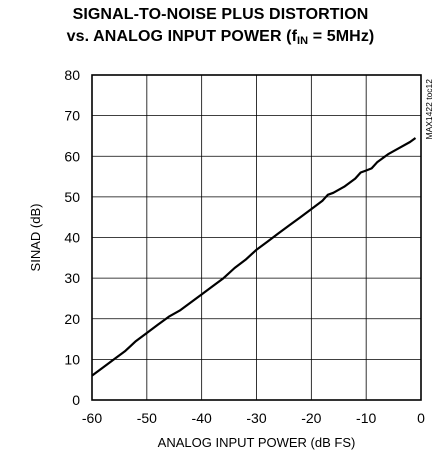 This screenshot has height=462, width=441. I want to click on y-tick-label: 70, so click(72, 116).